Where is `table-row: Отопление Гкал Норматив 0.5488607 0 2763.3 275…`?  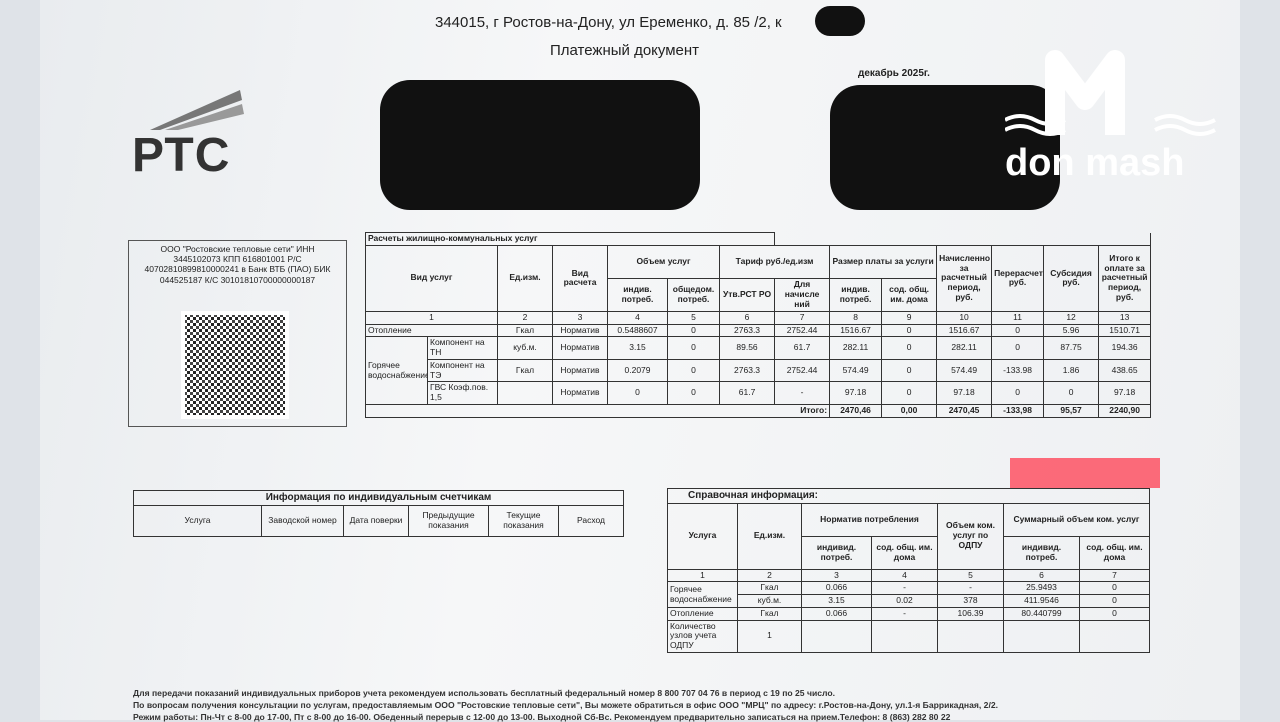
table-row: Отопление Гкал Норматив 0.5488607 0 2763.3 275… is located at coordinates (758, 330).